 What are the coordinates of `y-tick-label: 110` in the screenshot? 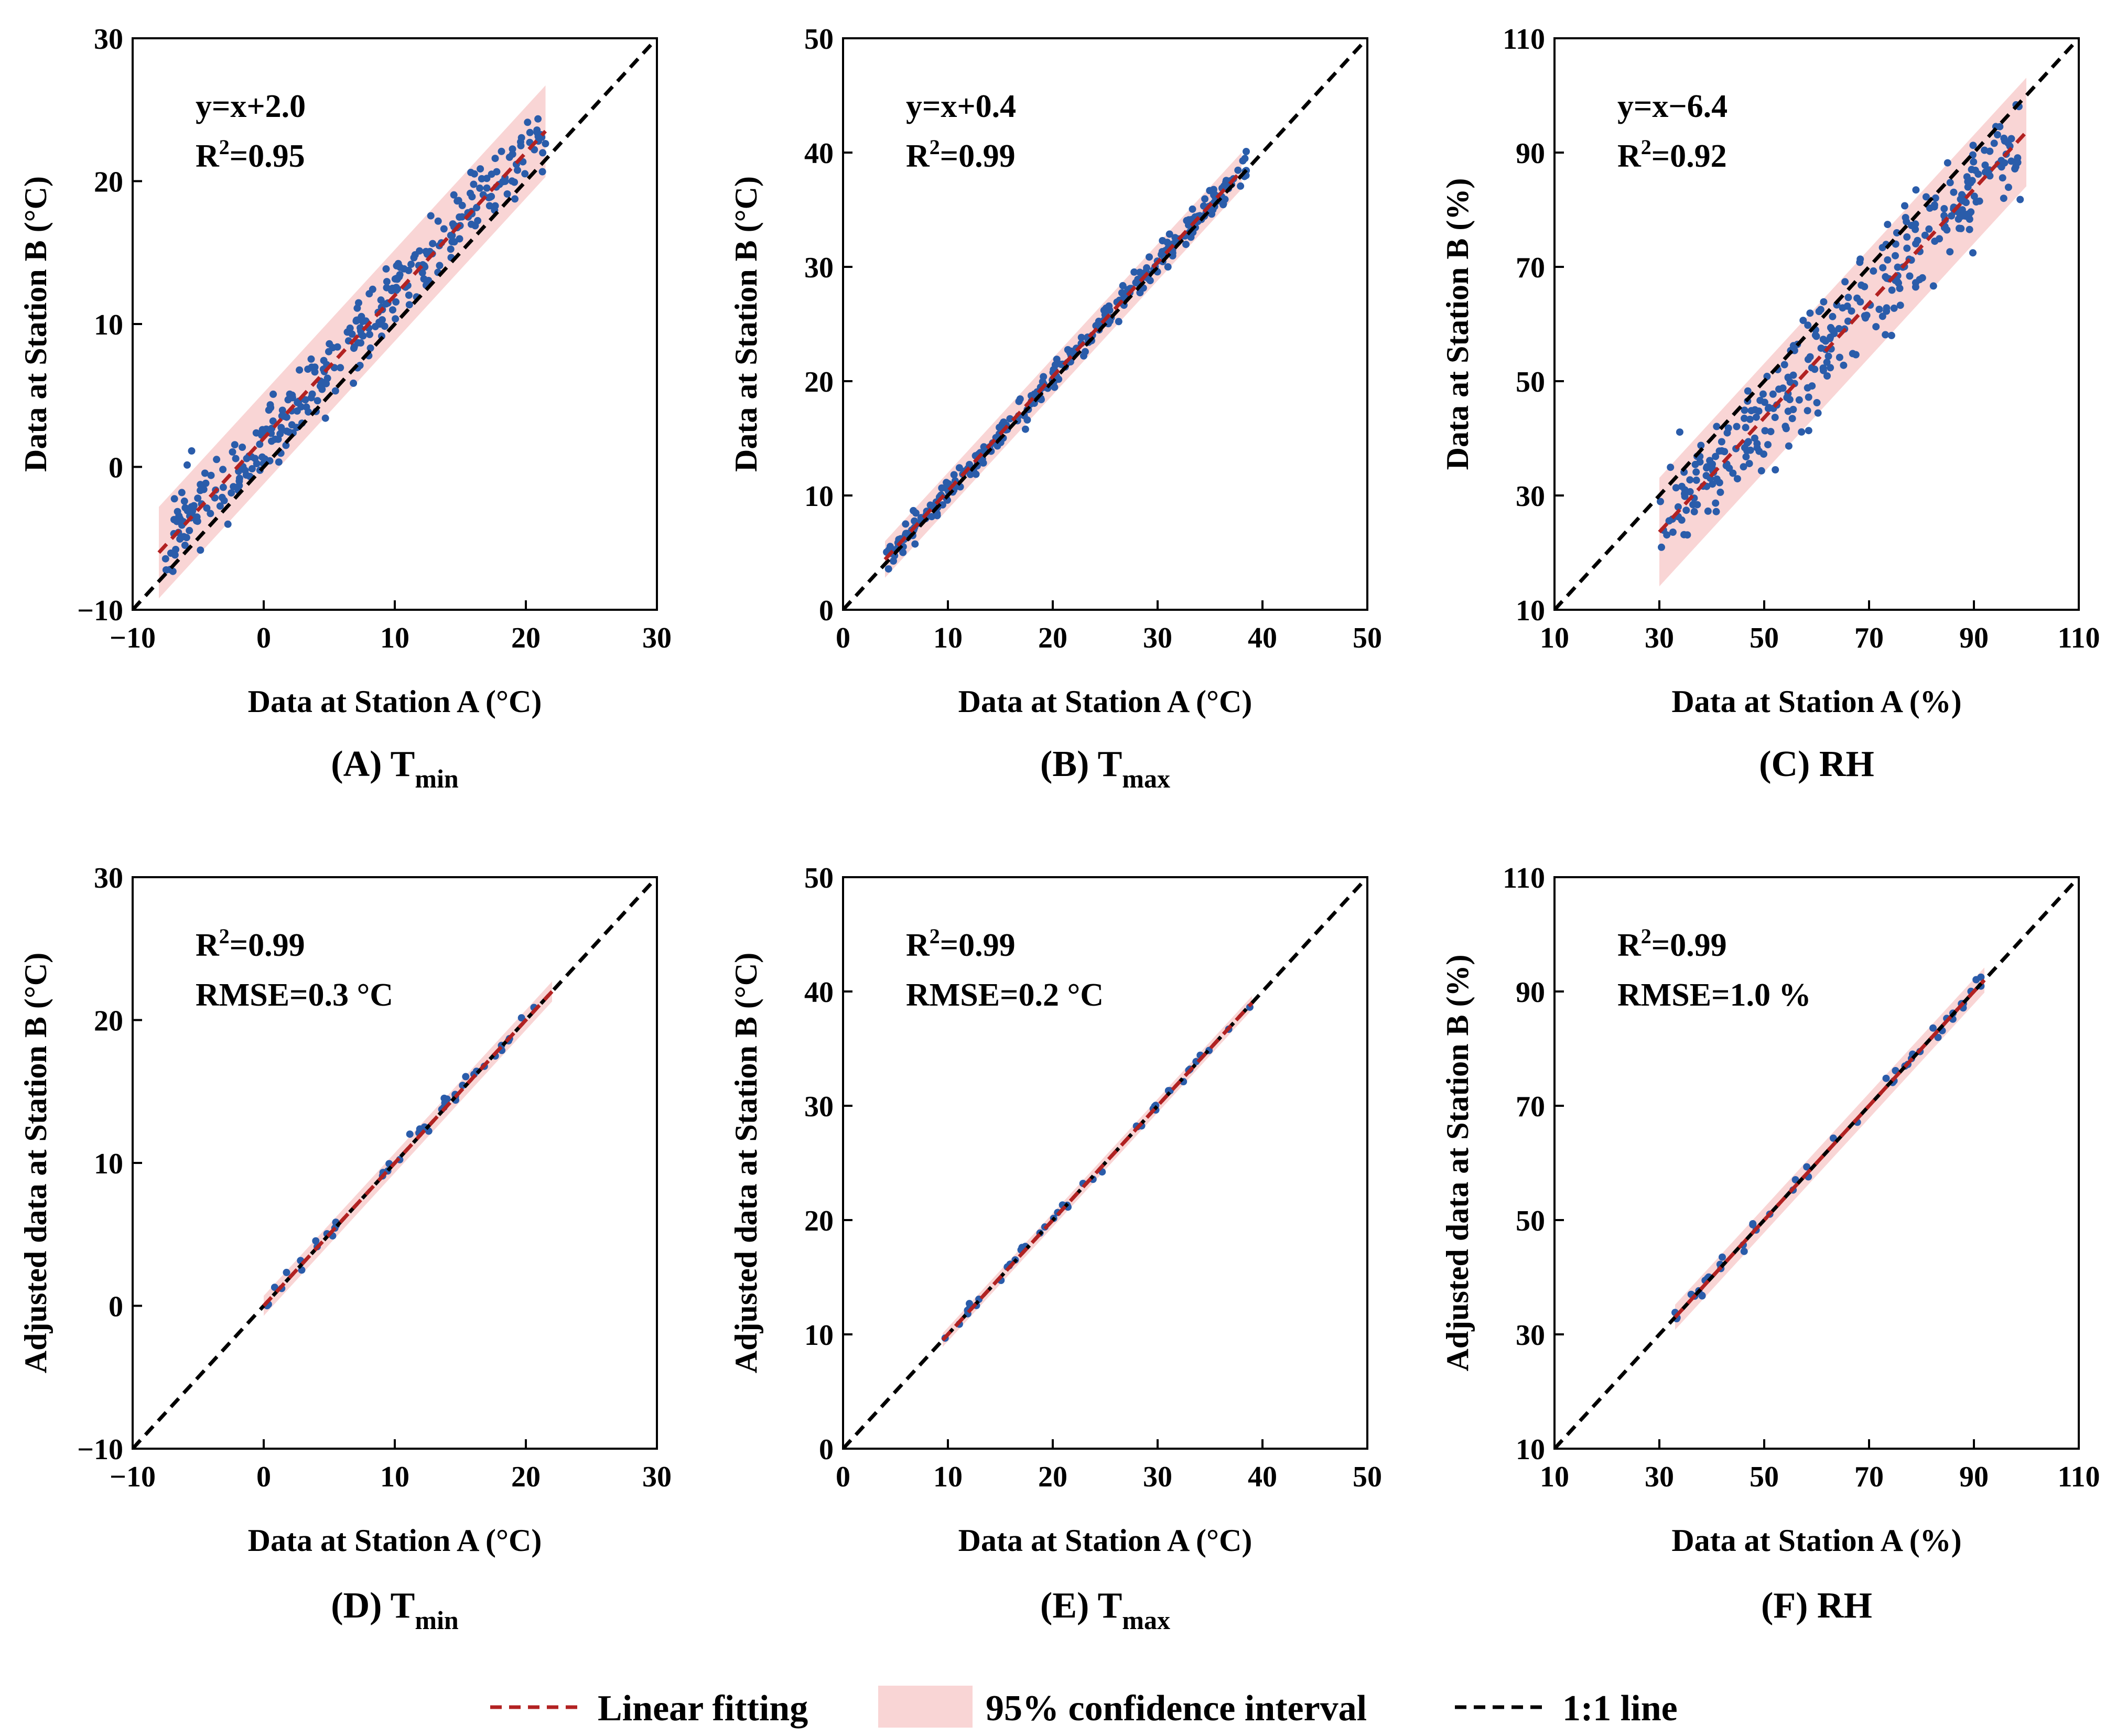 It's located at (1524, 878).